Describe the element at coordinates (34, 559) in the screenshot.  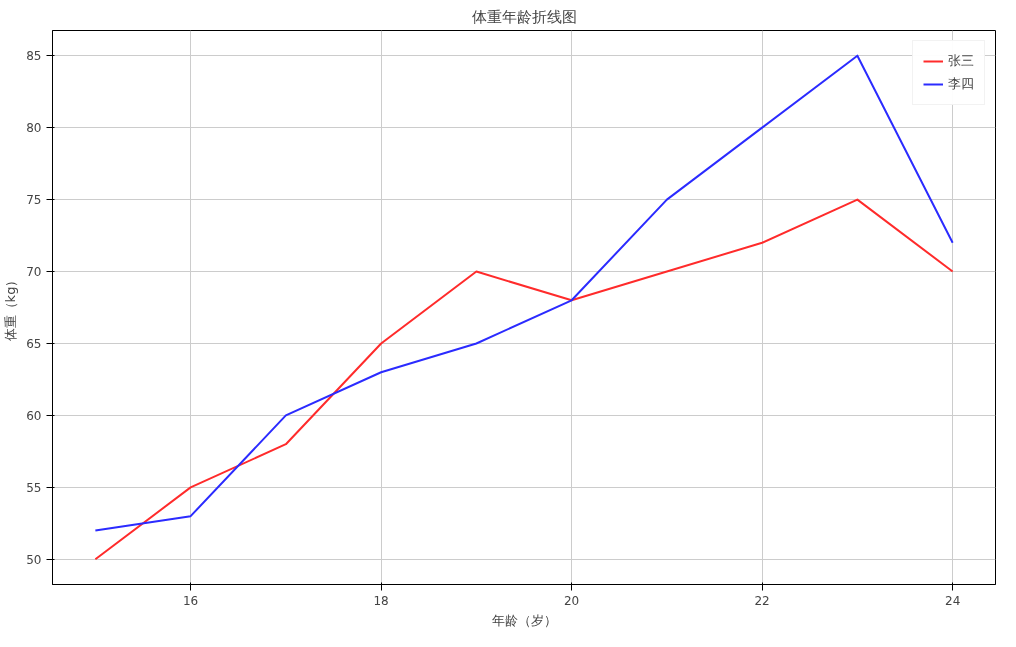
I see `y-tick-label: 50` at that location.